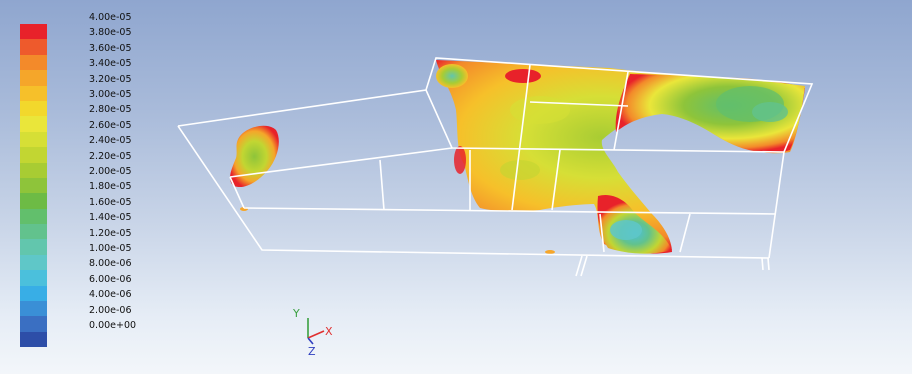  I want to click on legend-tick-label: 3.80e-05, so click(110, 33).